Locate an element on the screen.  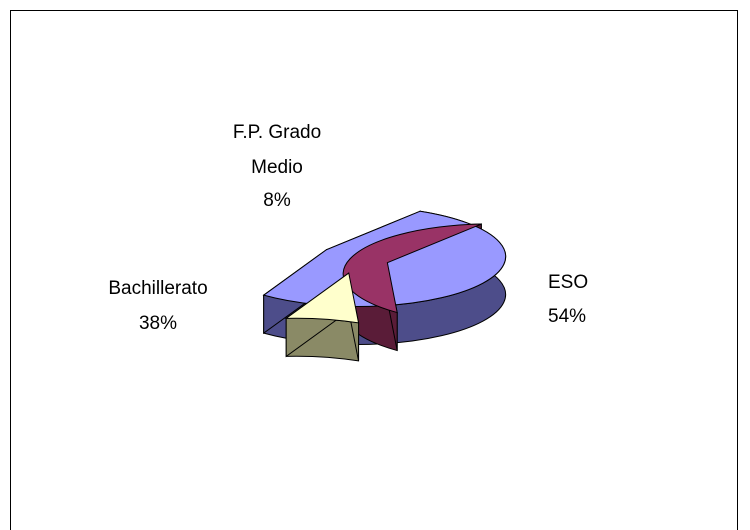
label-bachillerato: Bachillerato is located at coordinates (157, 288).